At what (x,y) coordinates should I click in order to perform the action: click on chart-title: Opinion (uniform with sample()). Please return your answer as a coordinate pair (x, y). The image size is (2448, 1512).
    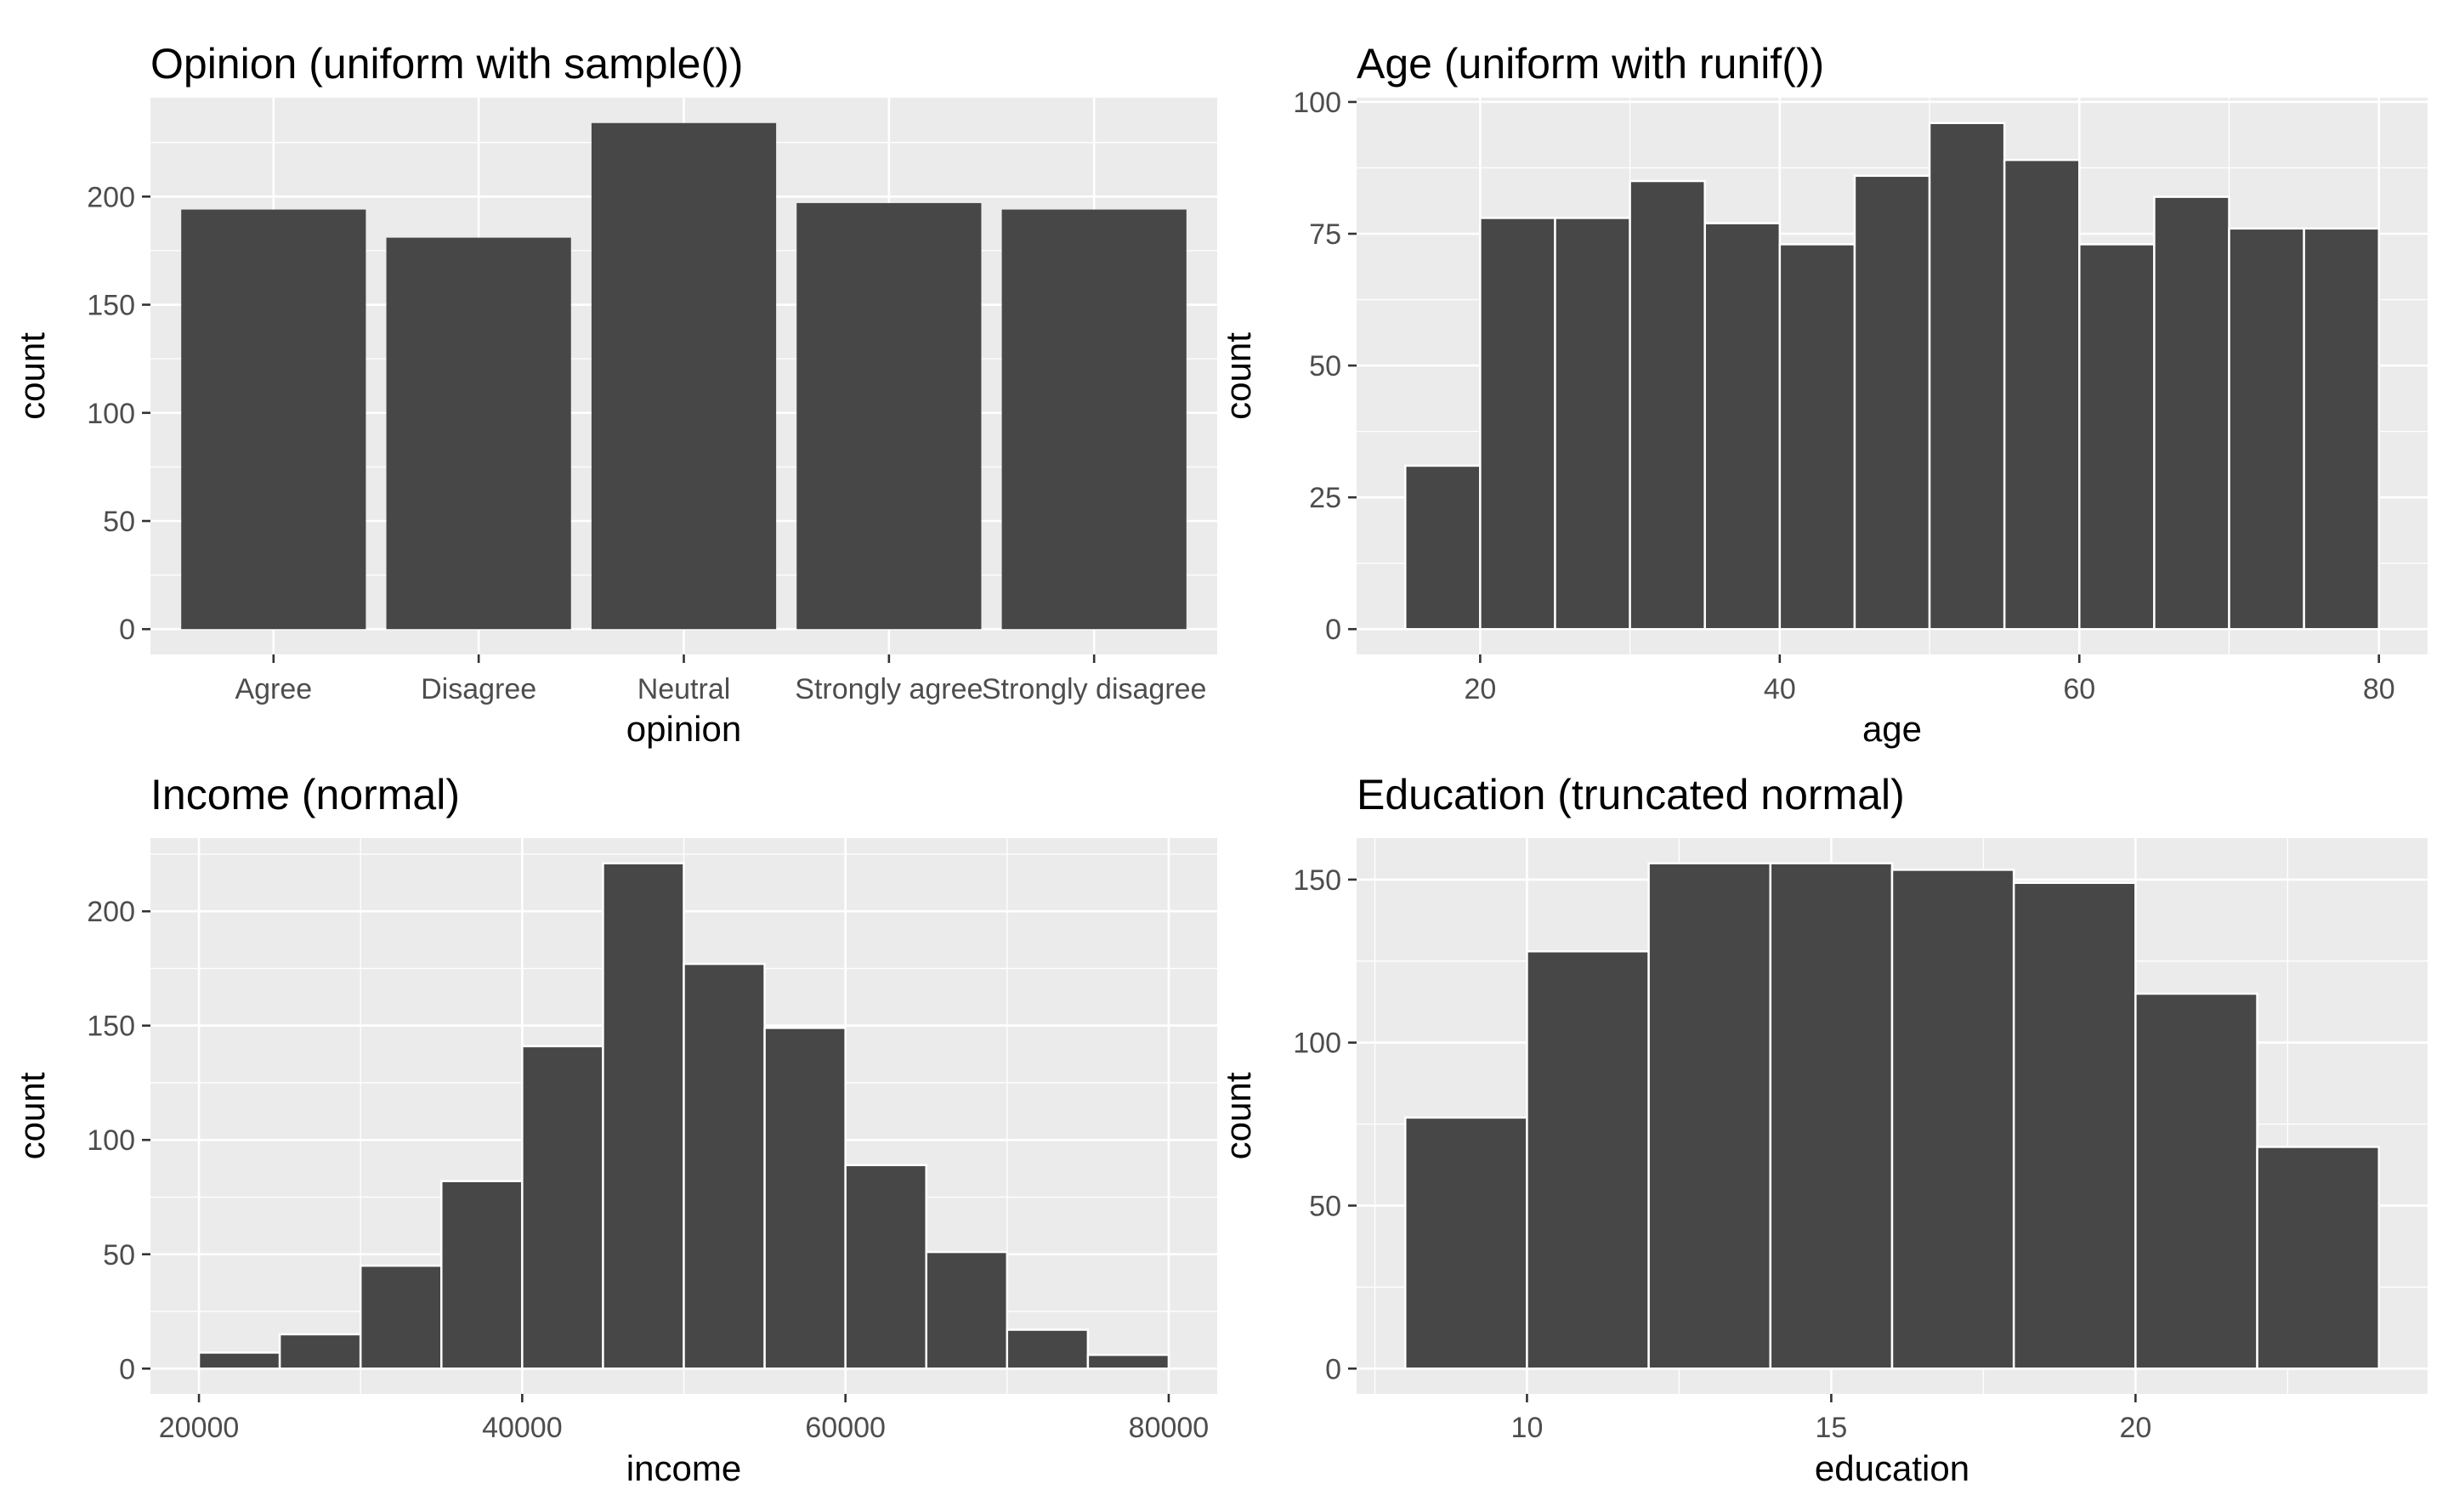
    Looking at the image, I should click on (447, 64).